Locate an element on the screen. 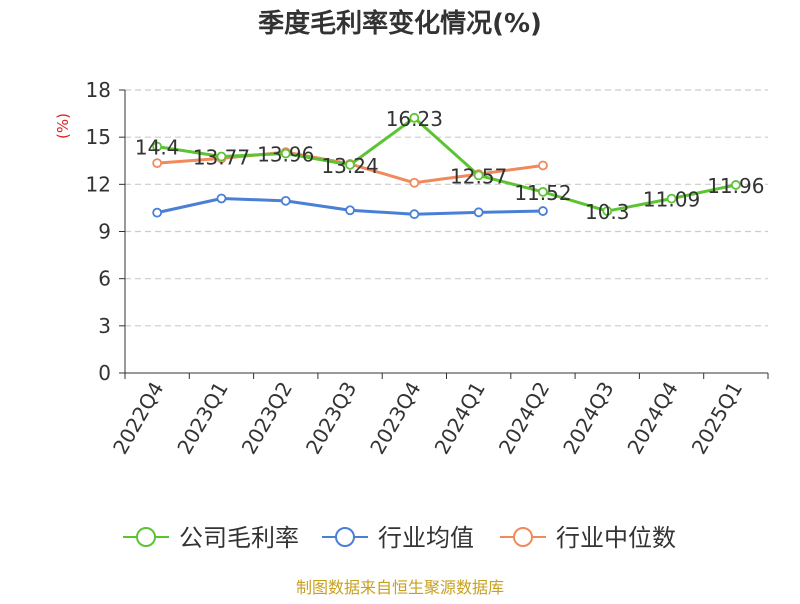 The height and width of the screenshot is (604, 800). y-tick-label: 9 is located at coordinates (104, 232).